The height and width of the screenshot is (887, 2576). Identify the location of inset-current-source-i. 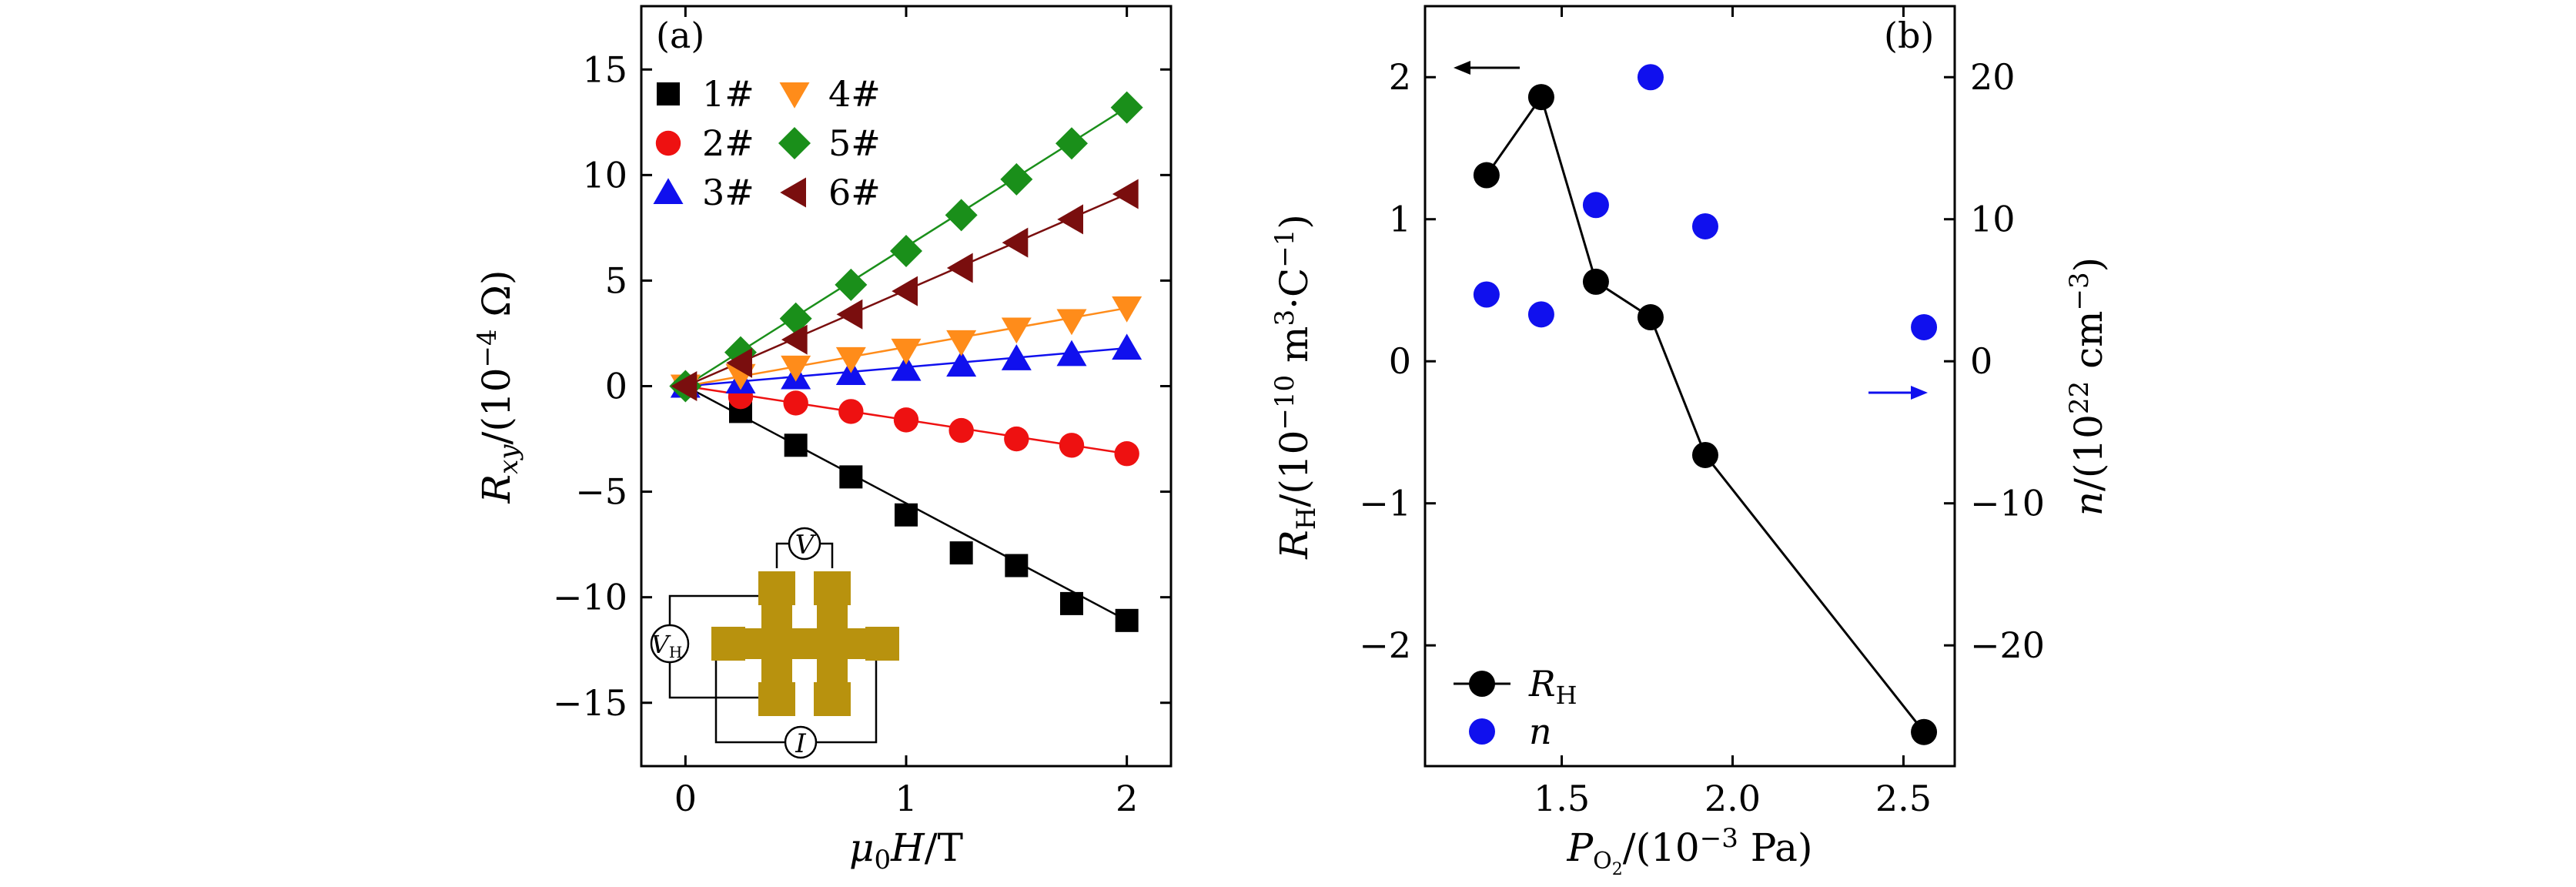
(801, 742).